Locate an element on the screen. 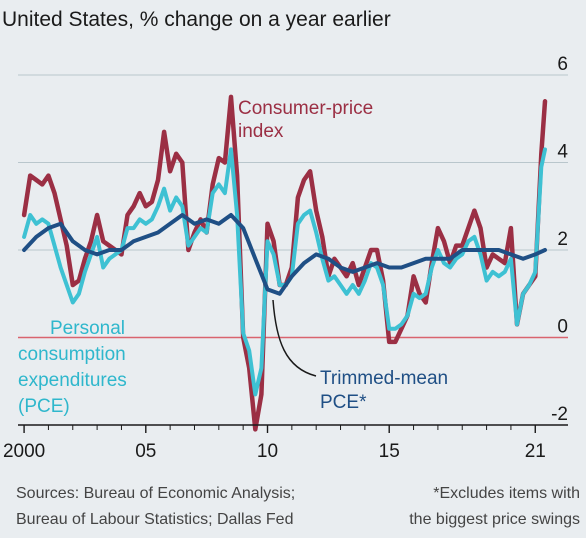 The width and height of the screenshot is (586, 538). annotation-trimmed-line2: PCE* is located at coordinates (343, 402).